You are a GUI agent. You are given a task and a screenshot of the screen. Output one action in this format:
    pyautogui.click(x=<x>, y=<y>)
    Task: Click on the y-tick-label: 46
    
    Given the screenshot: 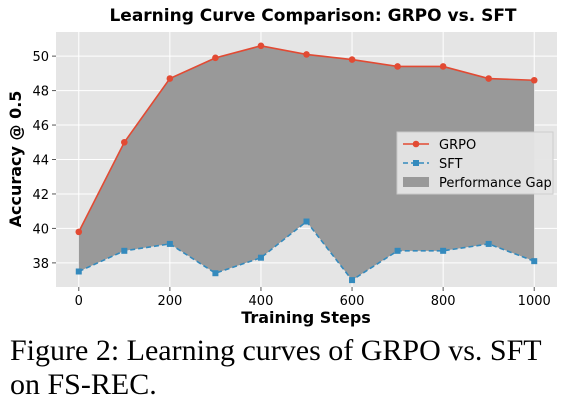 What is the action you would take?
    pyautogui.click(x=40, y=126)
    